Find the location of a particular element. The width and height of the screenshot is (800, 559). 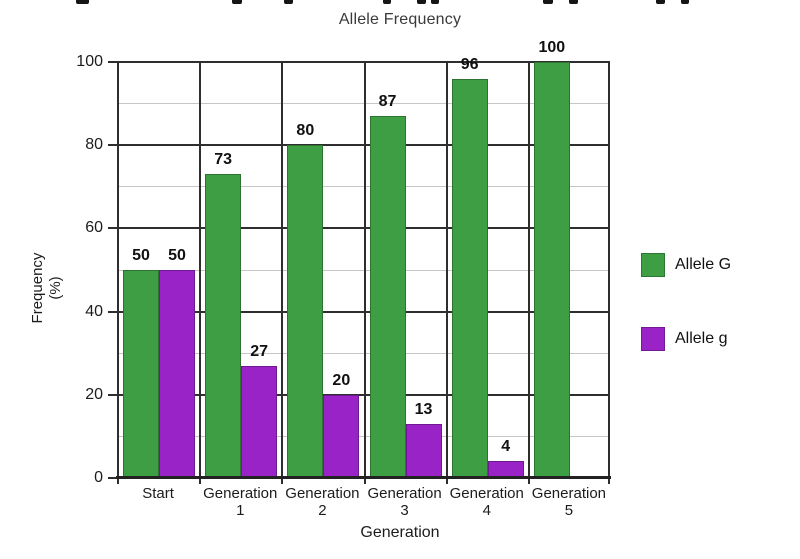

x-axis-title: Generation is located at coordinates (400, 532).